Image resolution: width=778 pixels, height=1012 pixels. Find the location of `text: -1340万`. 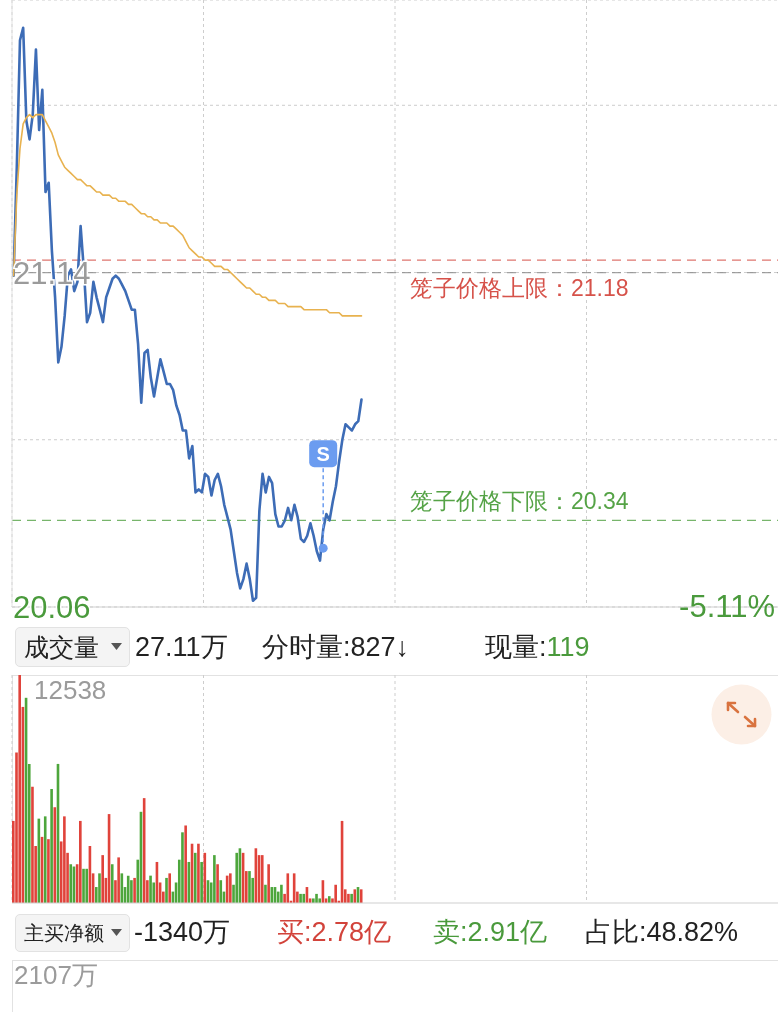

text: -1340万 is located at coordinates (182, 932).